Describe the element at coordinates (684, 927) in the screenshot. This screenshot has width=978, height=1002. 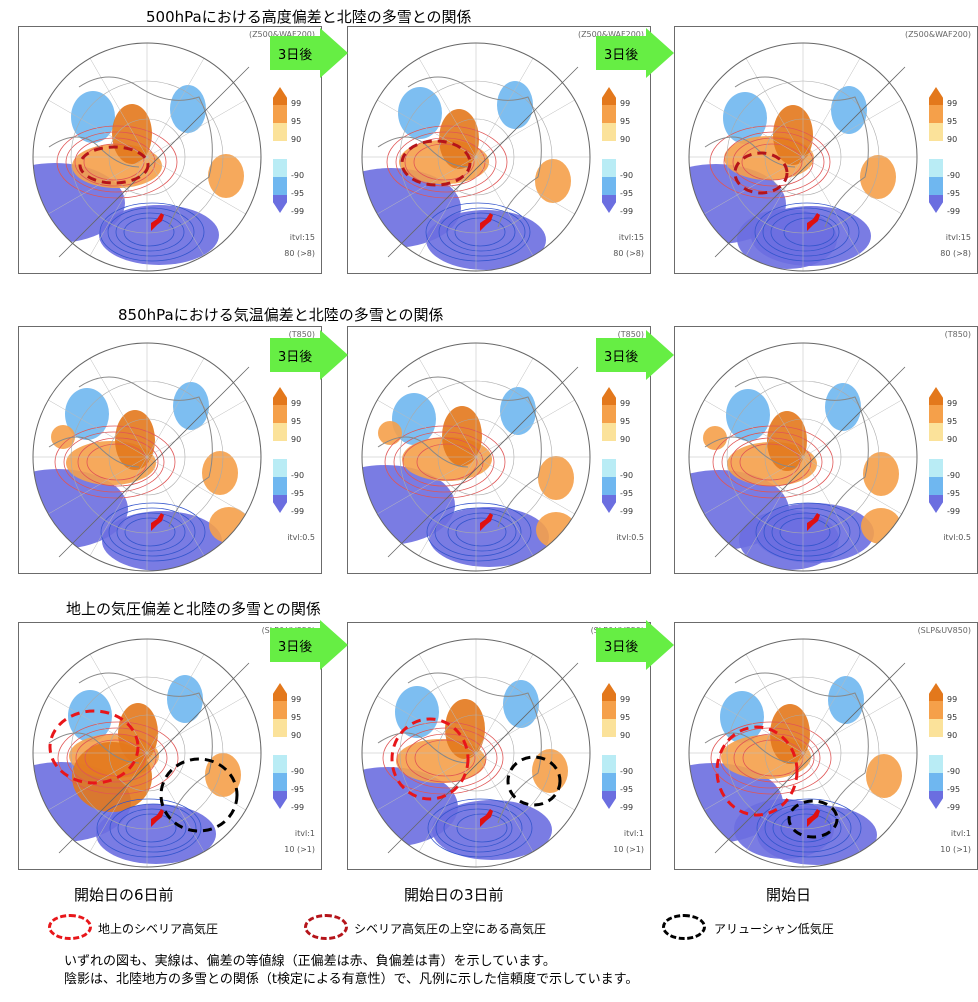
I see `aleutian-low-oval-icon` at that location.